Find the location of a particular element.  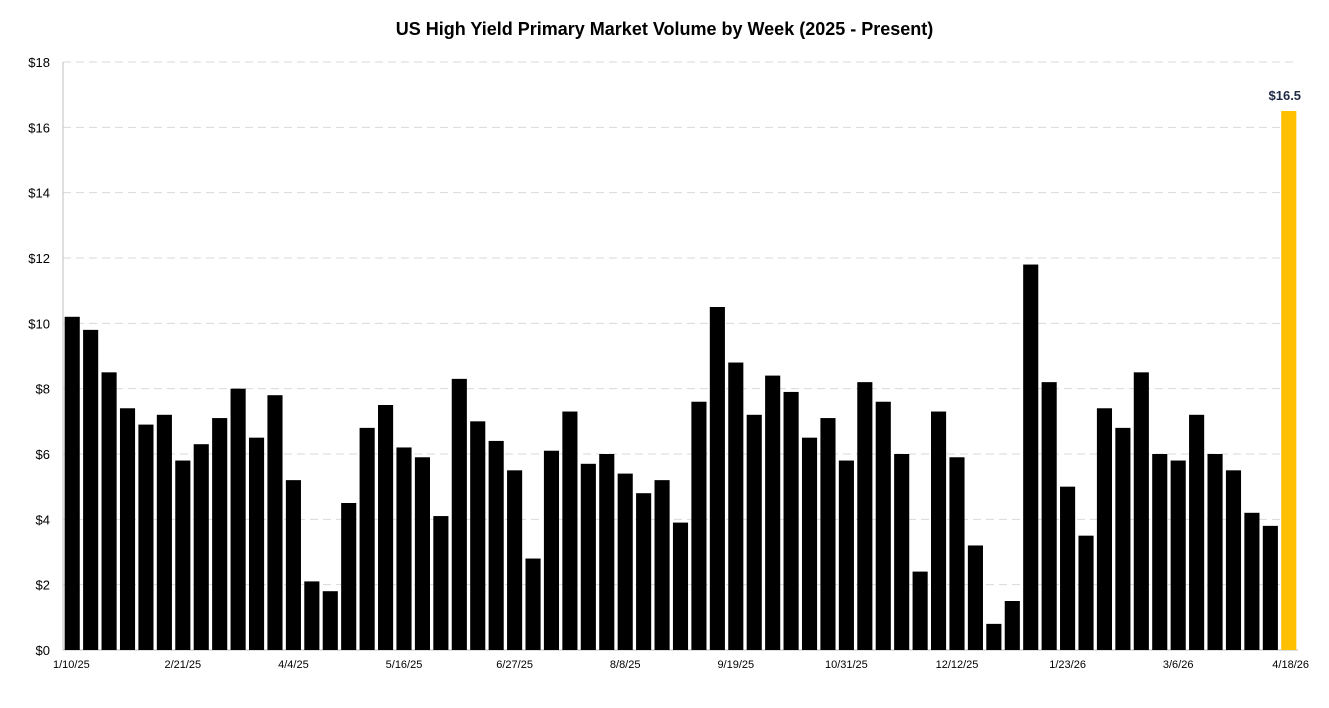

y-tick-label: $12 is located at coordinates (39, 258).